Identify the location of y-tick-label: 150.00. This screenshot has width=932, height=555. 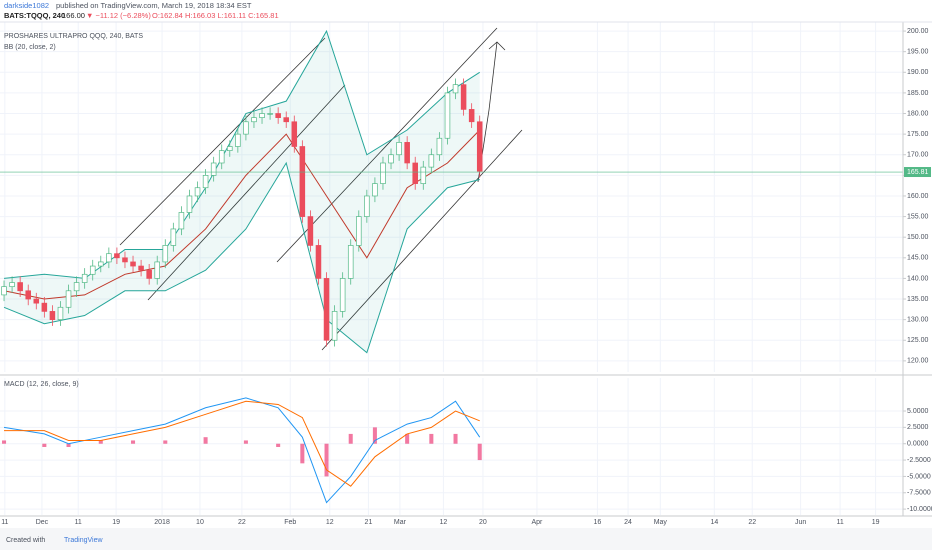
(918, 237).